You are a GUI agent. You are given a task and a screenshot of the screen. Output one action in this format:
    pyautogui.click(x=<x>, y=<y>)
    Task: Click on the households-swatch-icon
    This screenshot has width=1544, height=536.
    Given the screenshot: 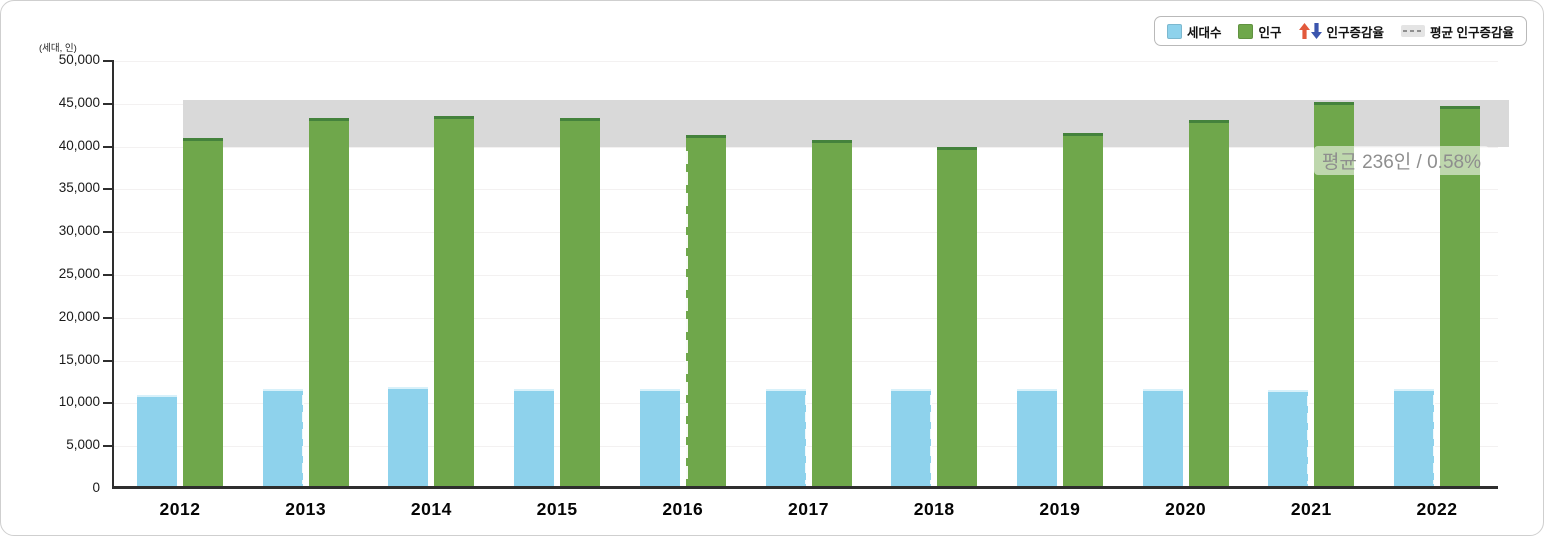 What is the action you would take?
    pyautogui.click(x=1174, y=31)
    